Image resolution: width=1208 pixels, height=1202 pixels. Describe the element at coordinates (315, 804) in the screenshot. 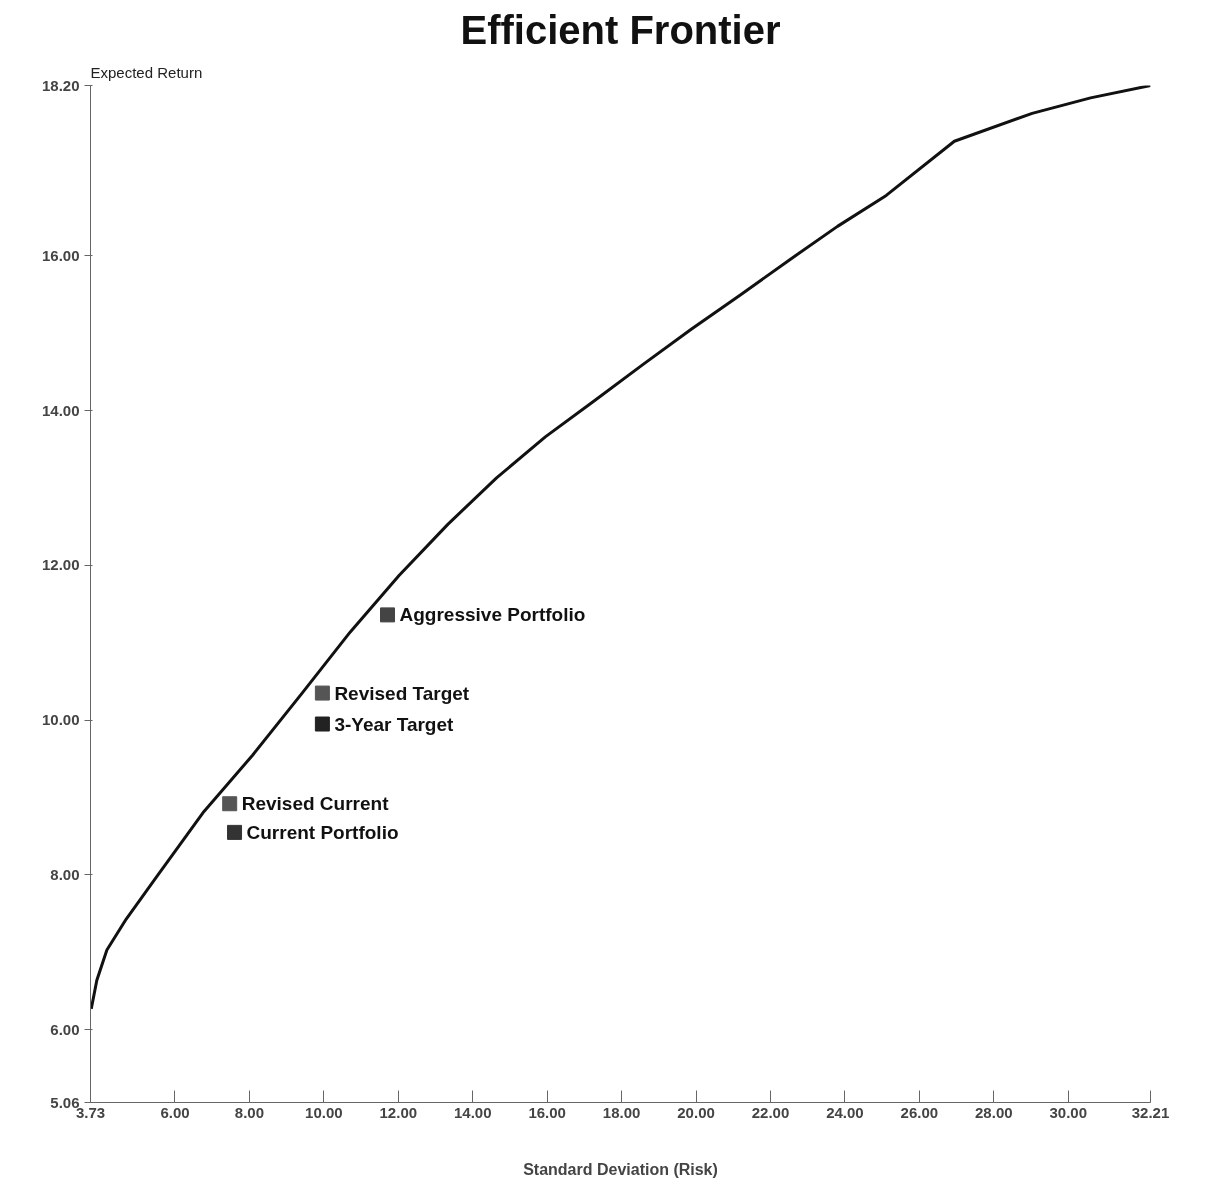

I see `series-label: Revised Current` at that location.